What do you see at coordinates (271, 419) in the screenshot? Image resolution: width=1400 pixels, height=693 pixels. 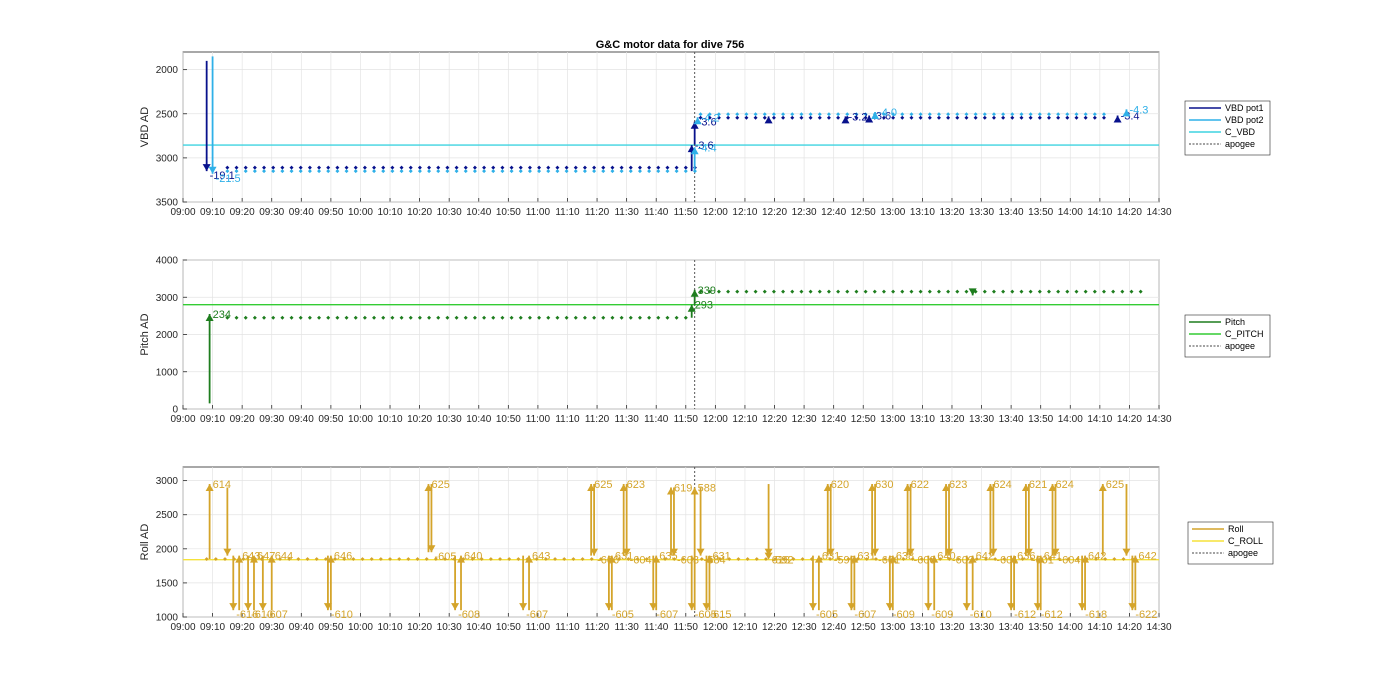 I see `x-tick-label: 09:30` at bounding box center [271, 419].